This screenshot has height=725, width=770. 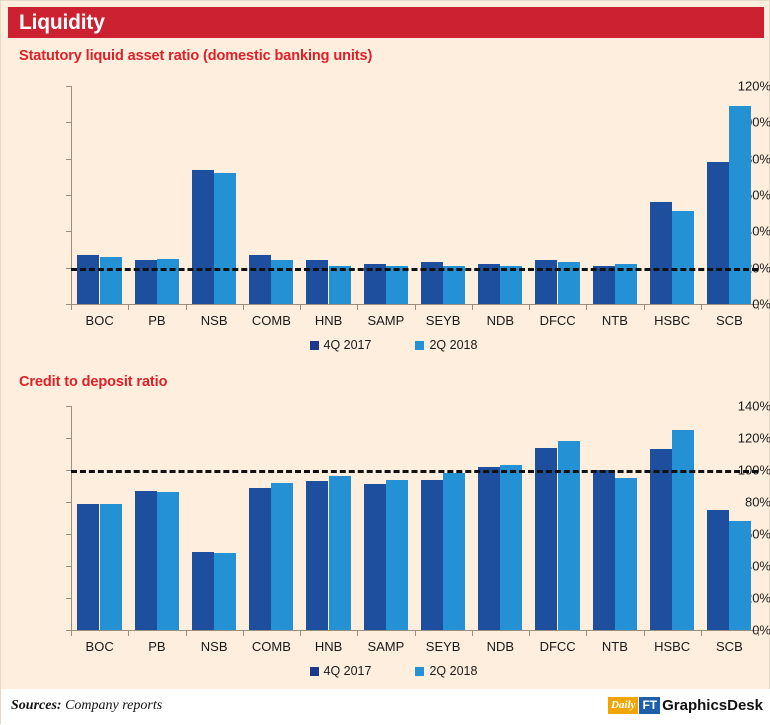 What do you see at coordinates (386, 320) in the screenshot?
I see `x-axis-label: SAMP` at bounding box center [386, 320].